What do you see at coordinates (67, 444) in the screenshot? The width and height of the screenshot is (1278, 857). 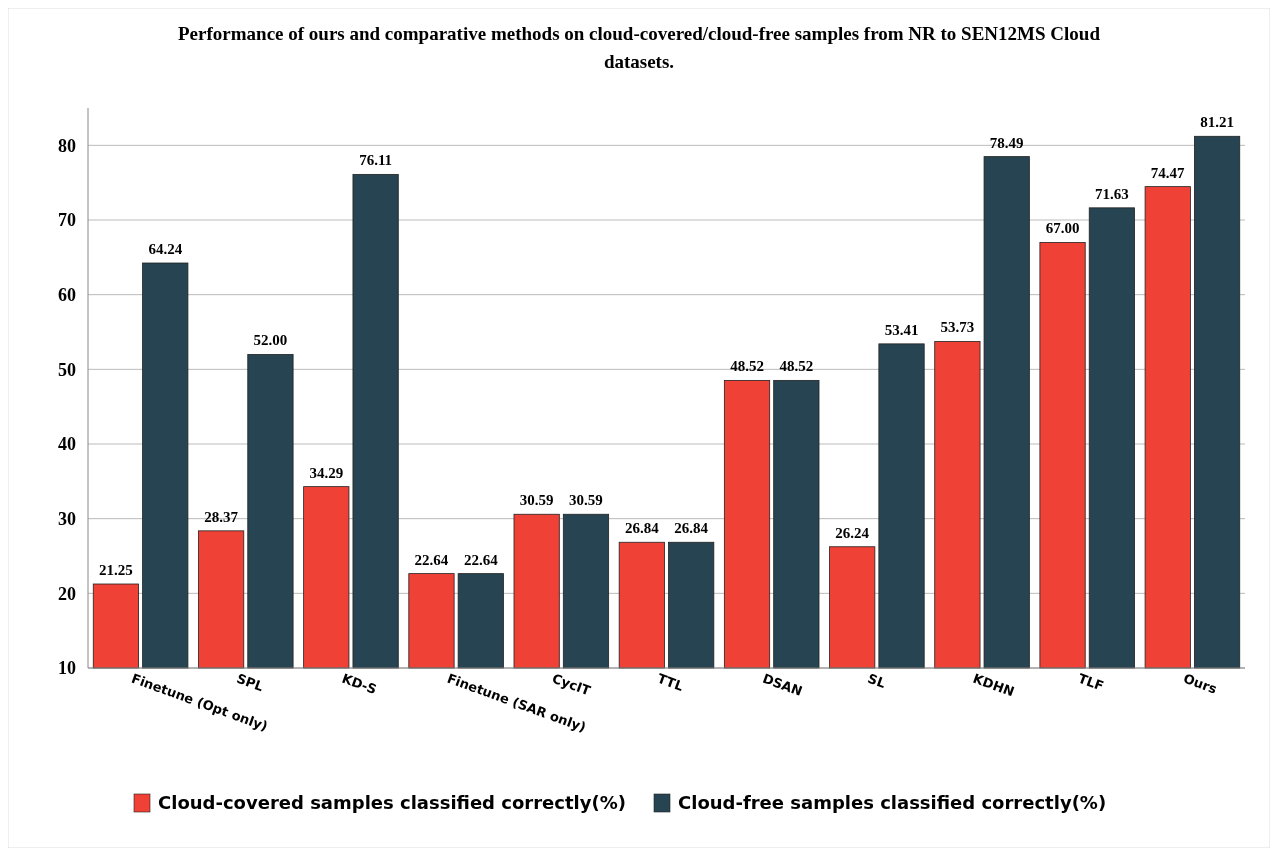 I see `y-tick-label: 40` at bounding box center [67, 444].